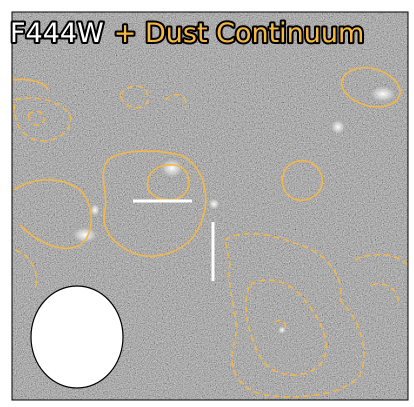 The width and height of the screenshot is (414, 407). Describe the element at coordinates (57, 33) in the screenshot. I see `title-band: F444W` at that location.